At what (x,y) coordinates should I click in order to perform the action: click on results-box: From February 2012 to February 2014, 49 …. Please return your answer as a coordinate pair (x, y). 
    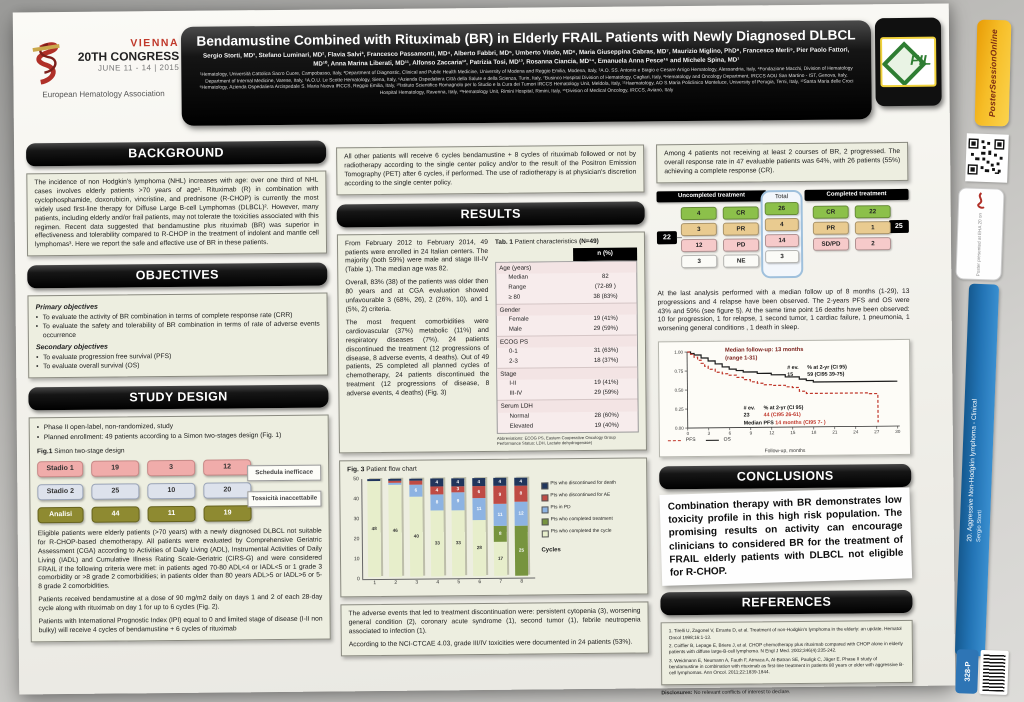
    Looking at the image, I should click on (491, 342).